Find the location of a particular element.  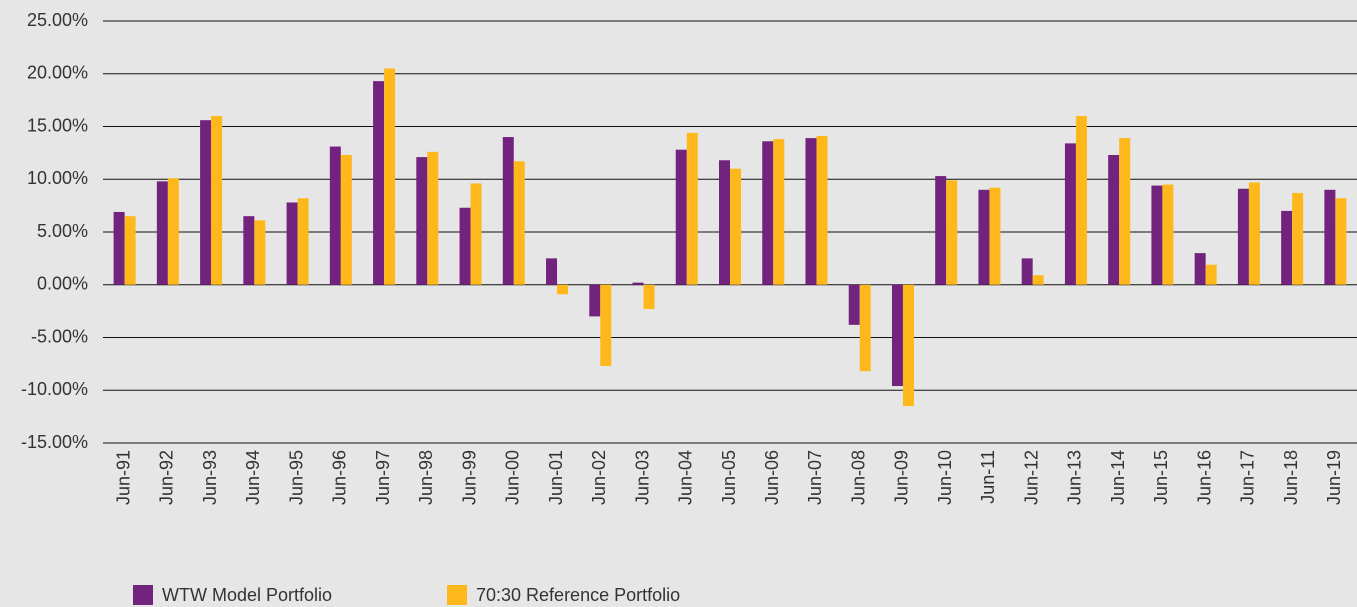

x-tick-label: Jun-19 is located at coordinates (1334, 477).